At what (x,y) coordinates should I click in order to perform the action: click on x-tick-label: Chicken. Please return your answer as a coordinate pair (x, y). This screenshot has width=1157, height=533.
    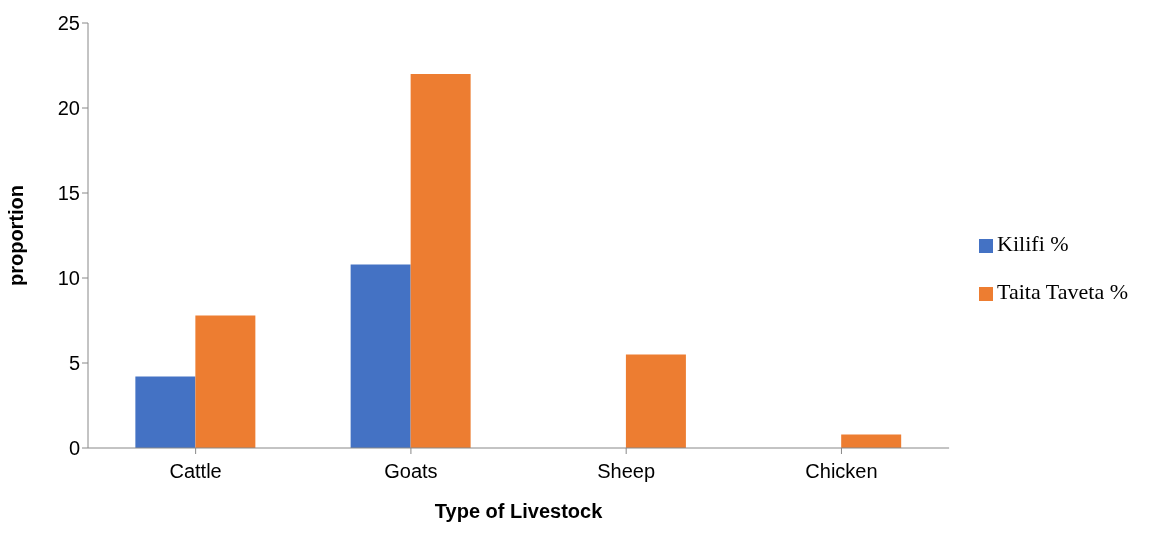
    Looking at the image, I should click on (841, 471).